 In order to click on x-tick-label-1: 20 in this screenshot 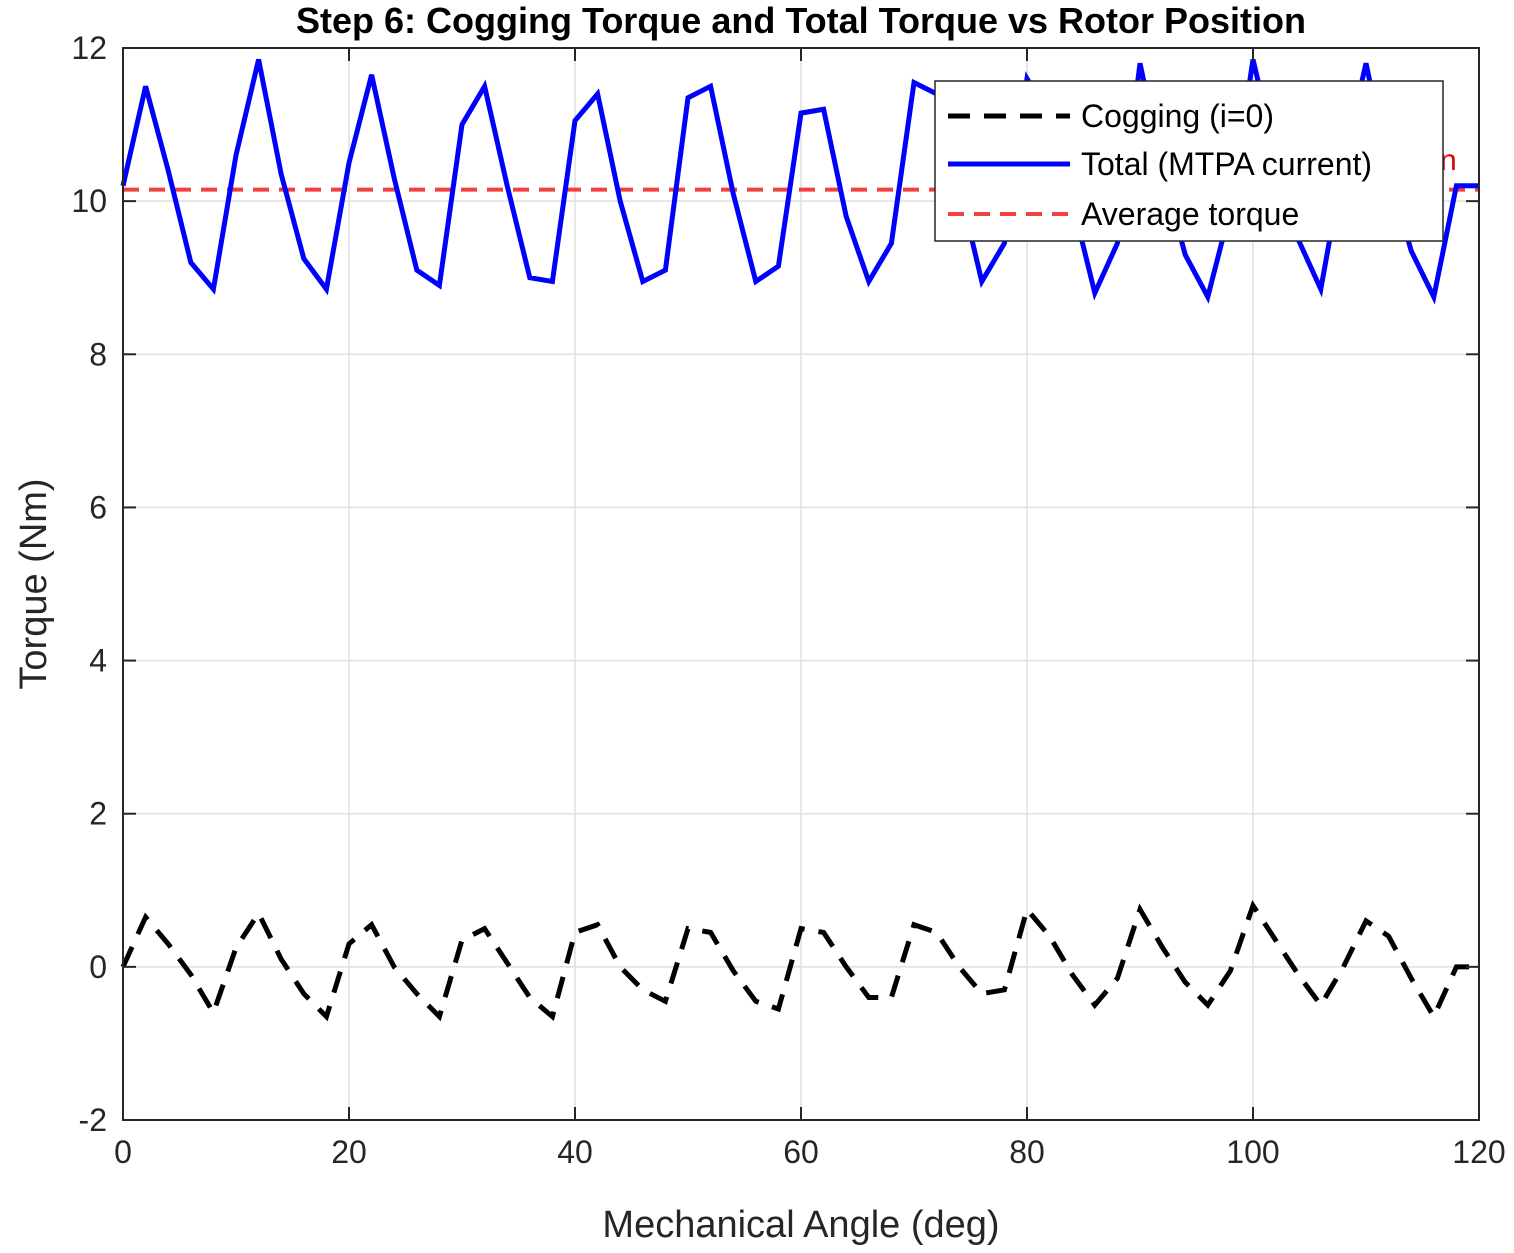, I will do `click(349, 1152)`.